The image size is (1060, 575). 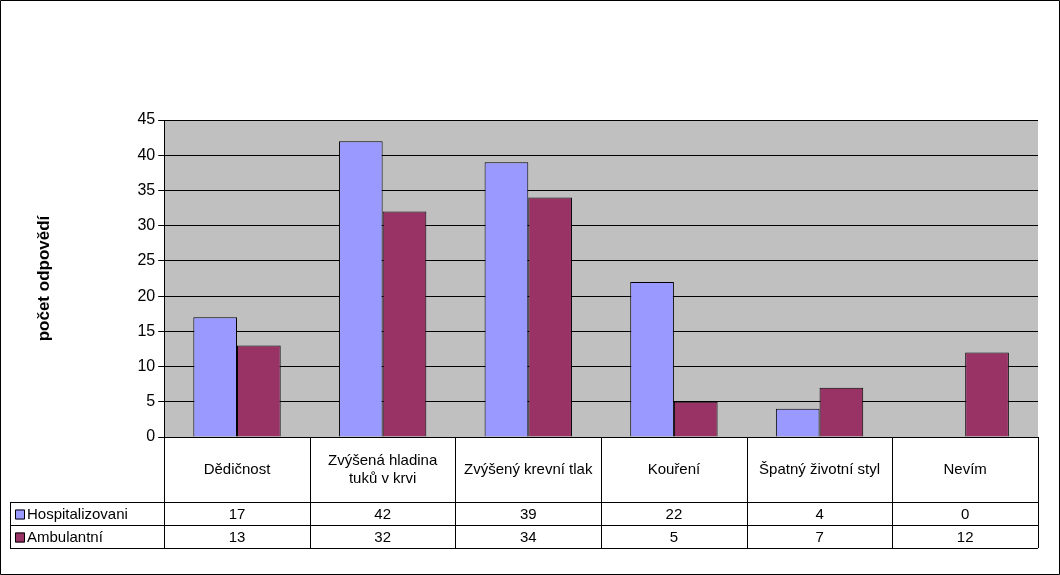 I want to click on x-tick-label: Zvýšená hladina tuků v krvi, so click(x=383, y=468).